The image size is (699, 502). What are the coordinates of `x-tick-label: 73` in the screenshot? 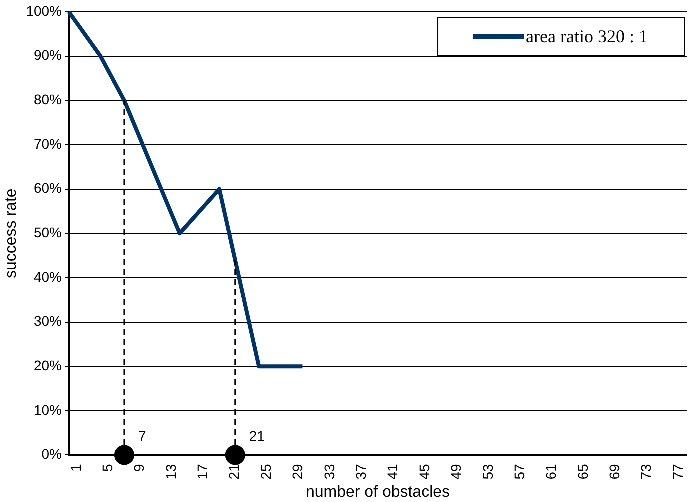 It's located at (646, 472).